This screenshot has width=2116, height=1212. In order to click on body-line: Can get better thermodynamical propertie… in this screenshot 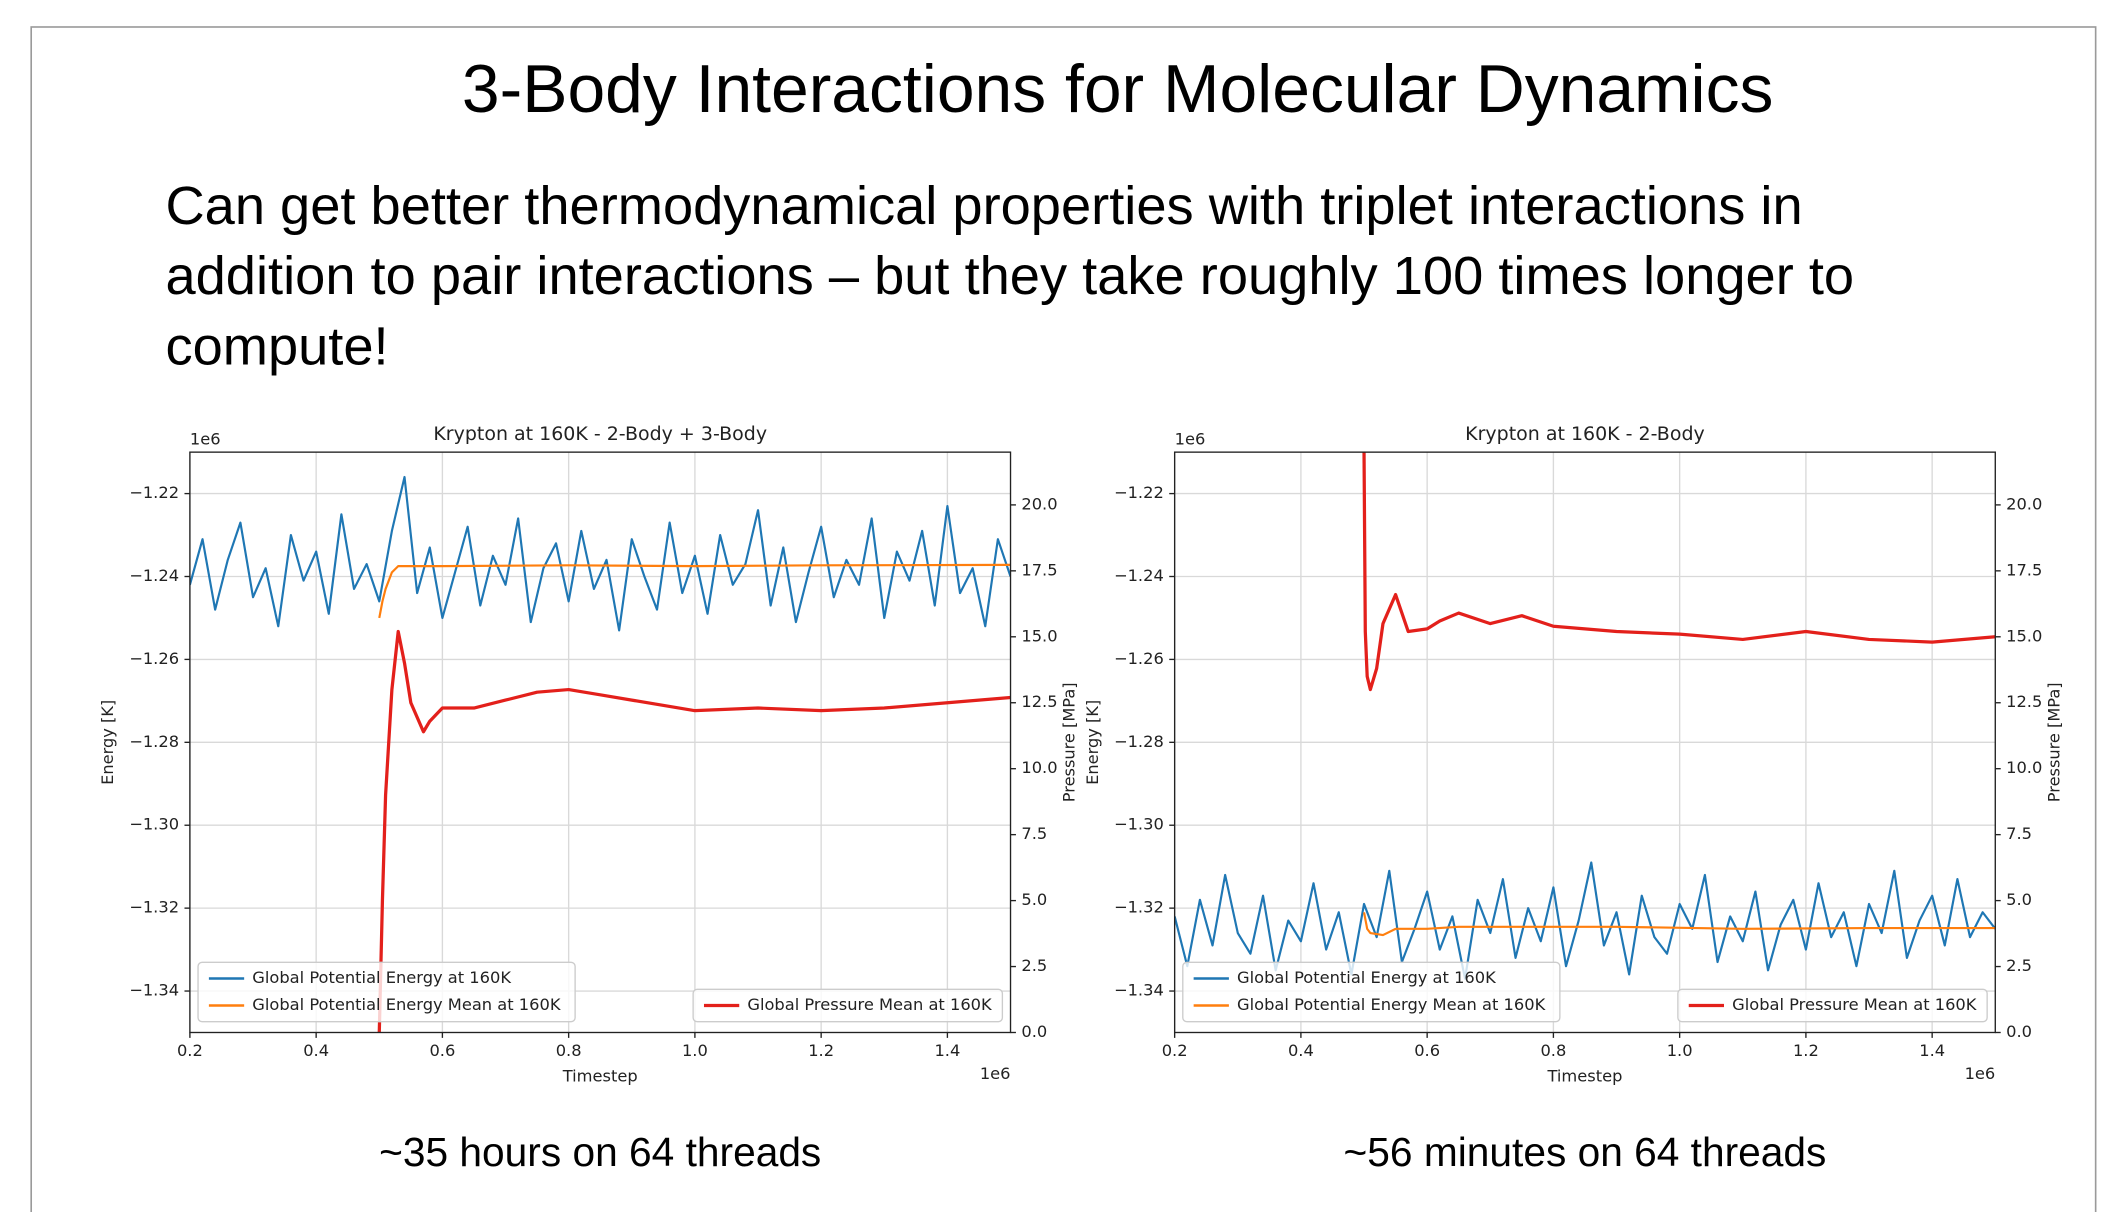, I will do `click(983, 206)`.